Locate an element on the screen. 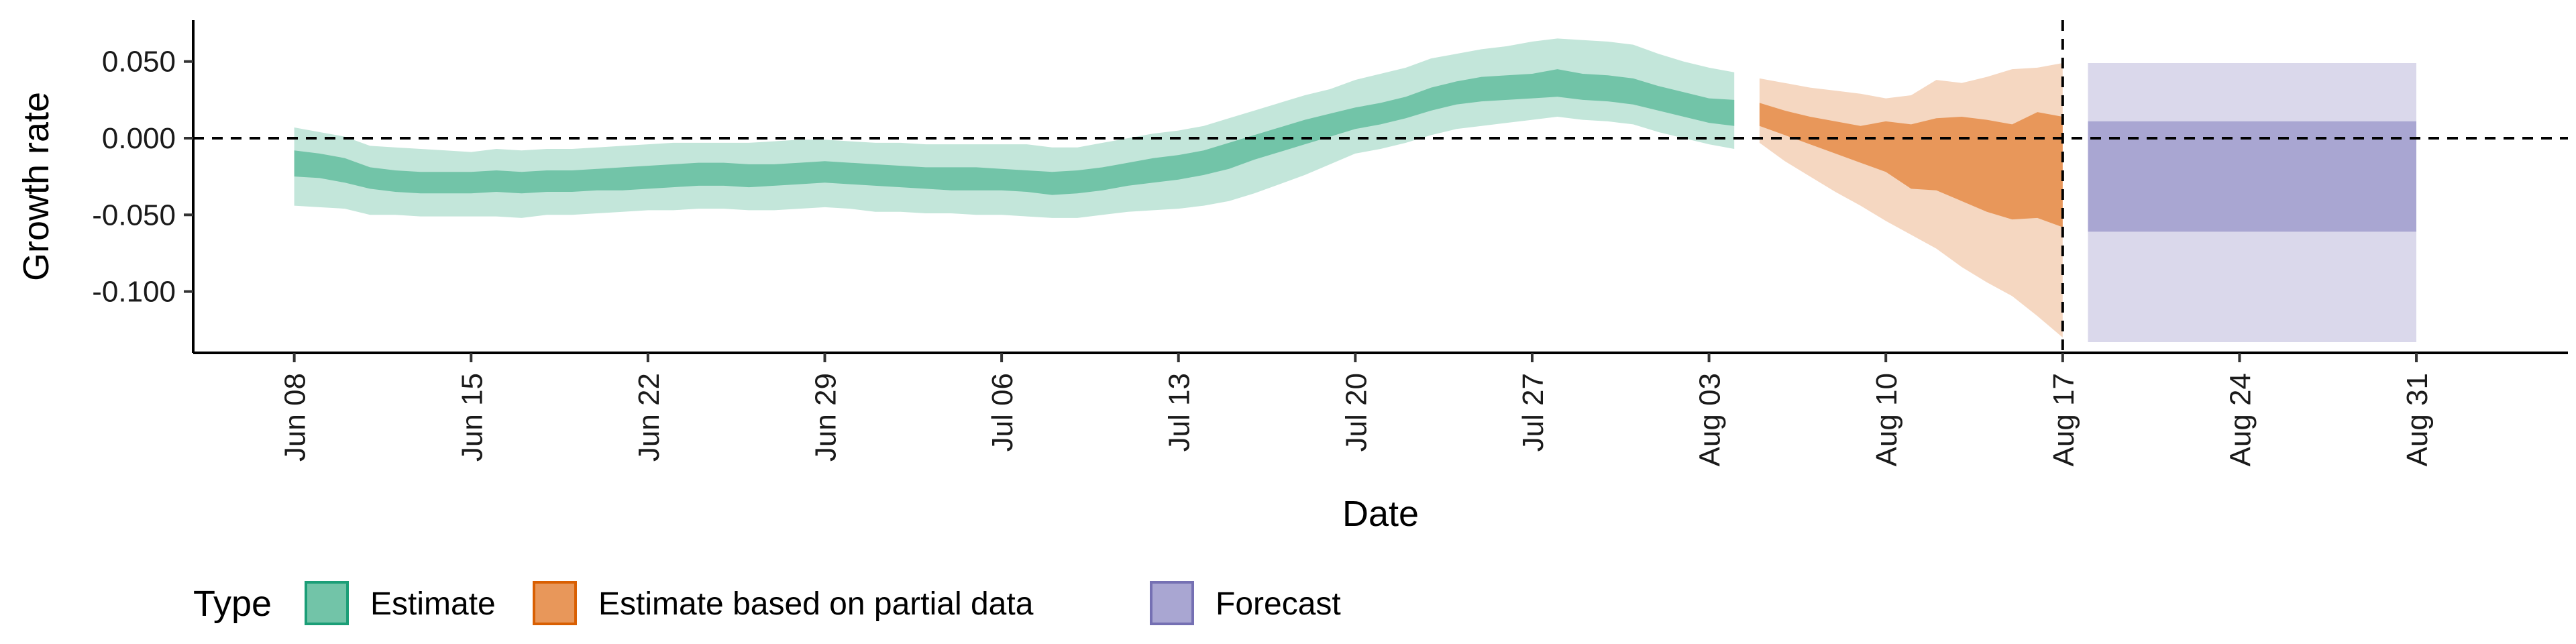  legend-label-forecast: Forecast is located at coordinates (1278, 604).